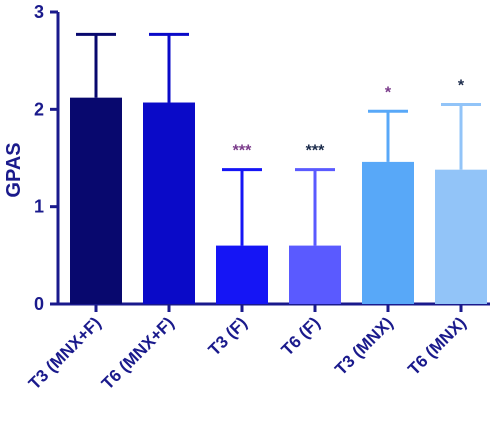  What do you see at coordinates (364, 346) in the screenshot?
I see `x-tick-label: T3 (MNX)` at bounding box center [364, 346].